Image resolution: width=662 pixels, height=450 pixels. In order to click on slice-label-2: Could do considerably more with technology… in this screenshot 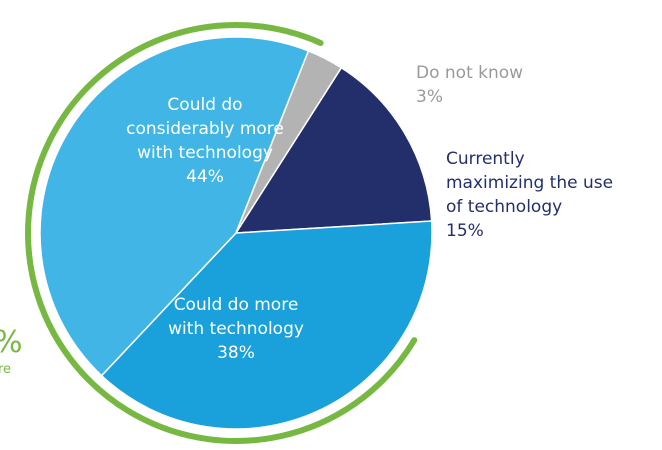, I will do `click(205, 141)`.